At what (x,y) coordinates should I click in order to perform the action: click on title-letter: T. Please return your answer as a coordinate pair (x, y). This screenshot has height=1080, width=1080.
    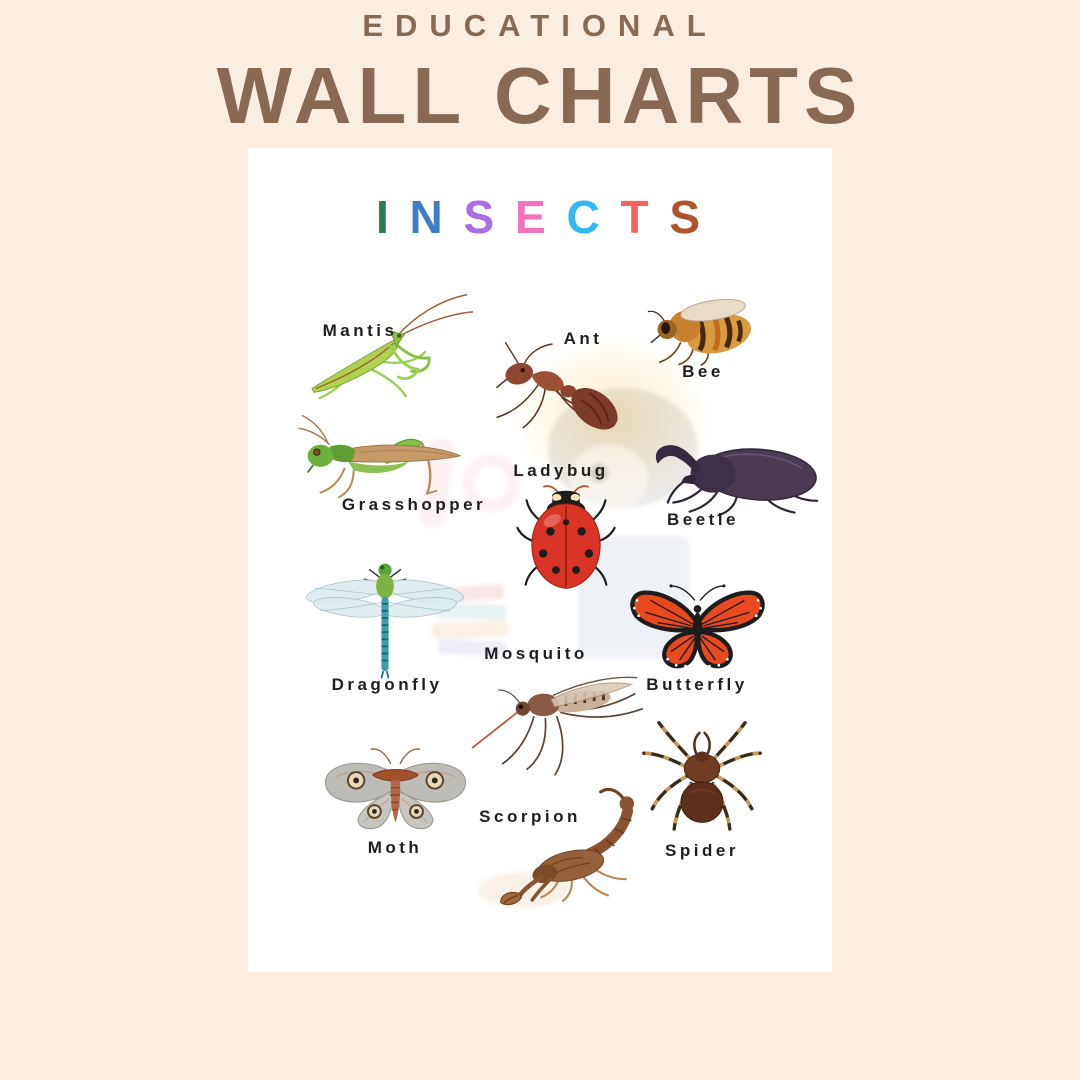
    Looking at the image, I should click on (636, 217).